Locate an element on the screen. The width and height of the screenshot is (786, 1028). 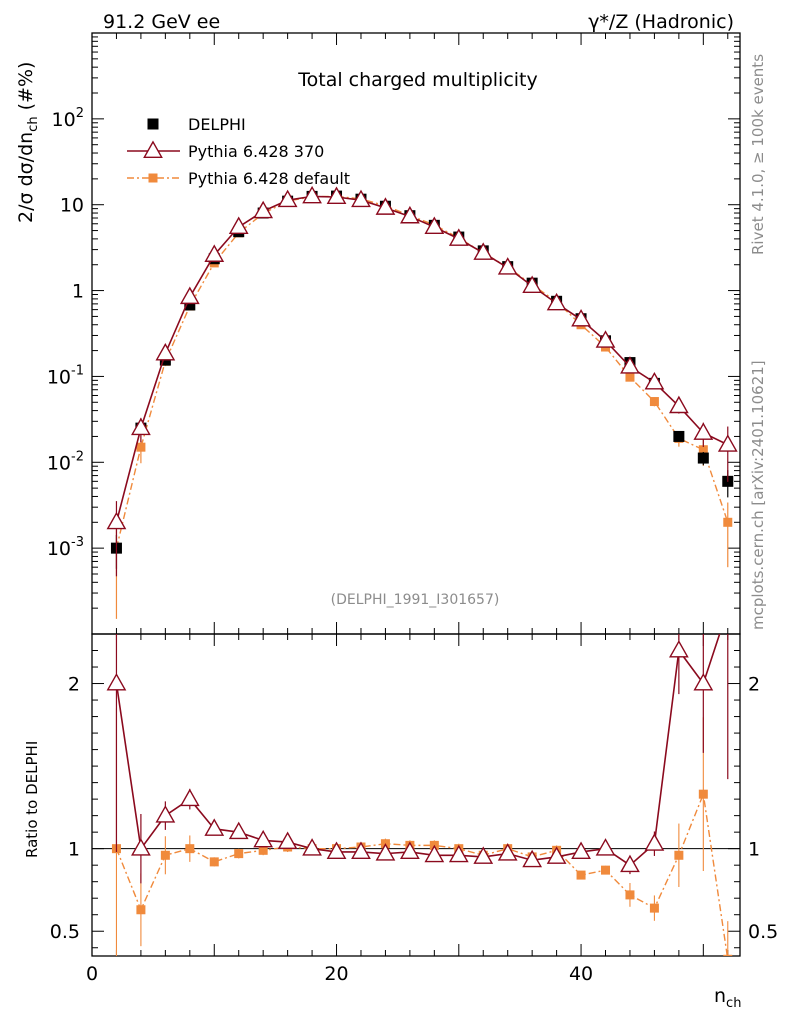
ratio-tick-label: 1 is located at coordinates (74, 850).